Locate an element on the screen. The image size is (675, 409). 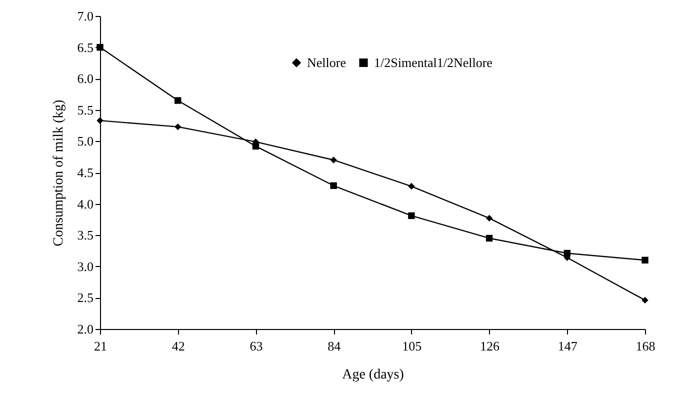
y-tick-label: 3.0 is located at coordinates (85, 266).